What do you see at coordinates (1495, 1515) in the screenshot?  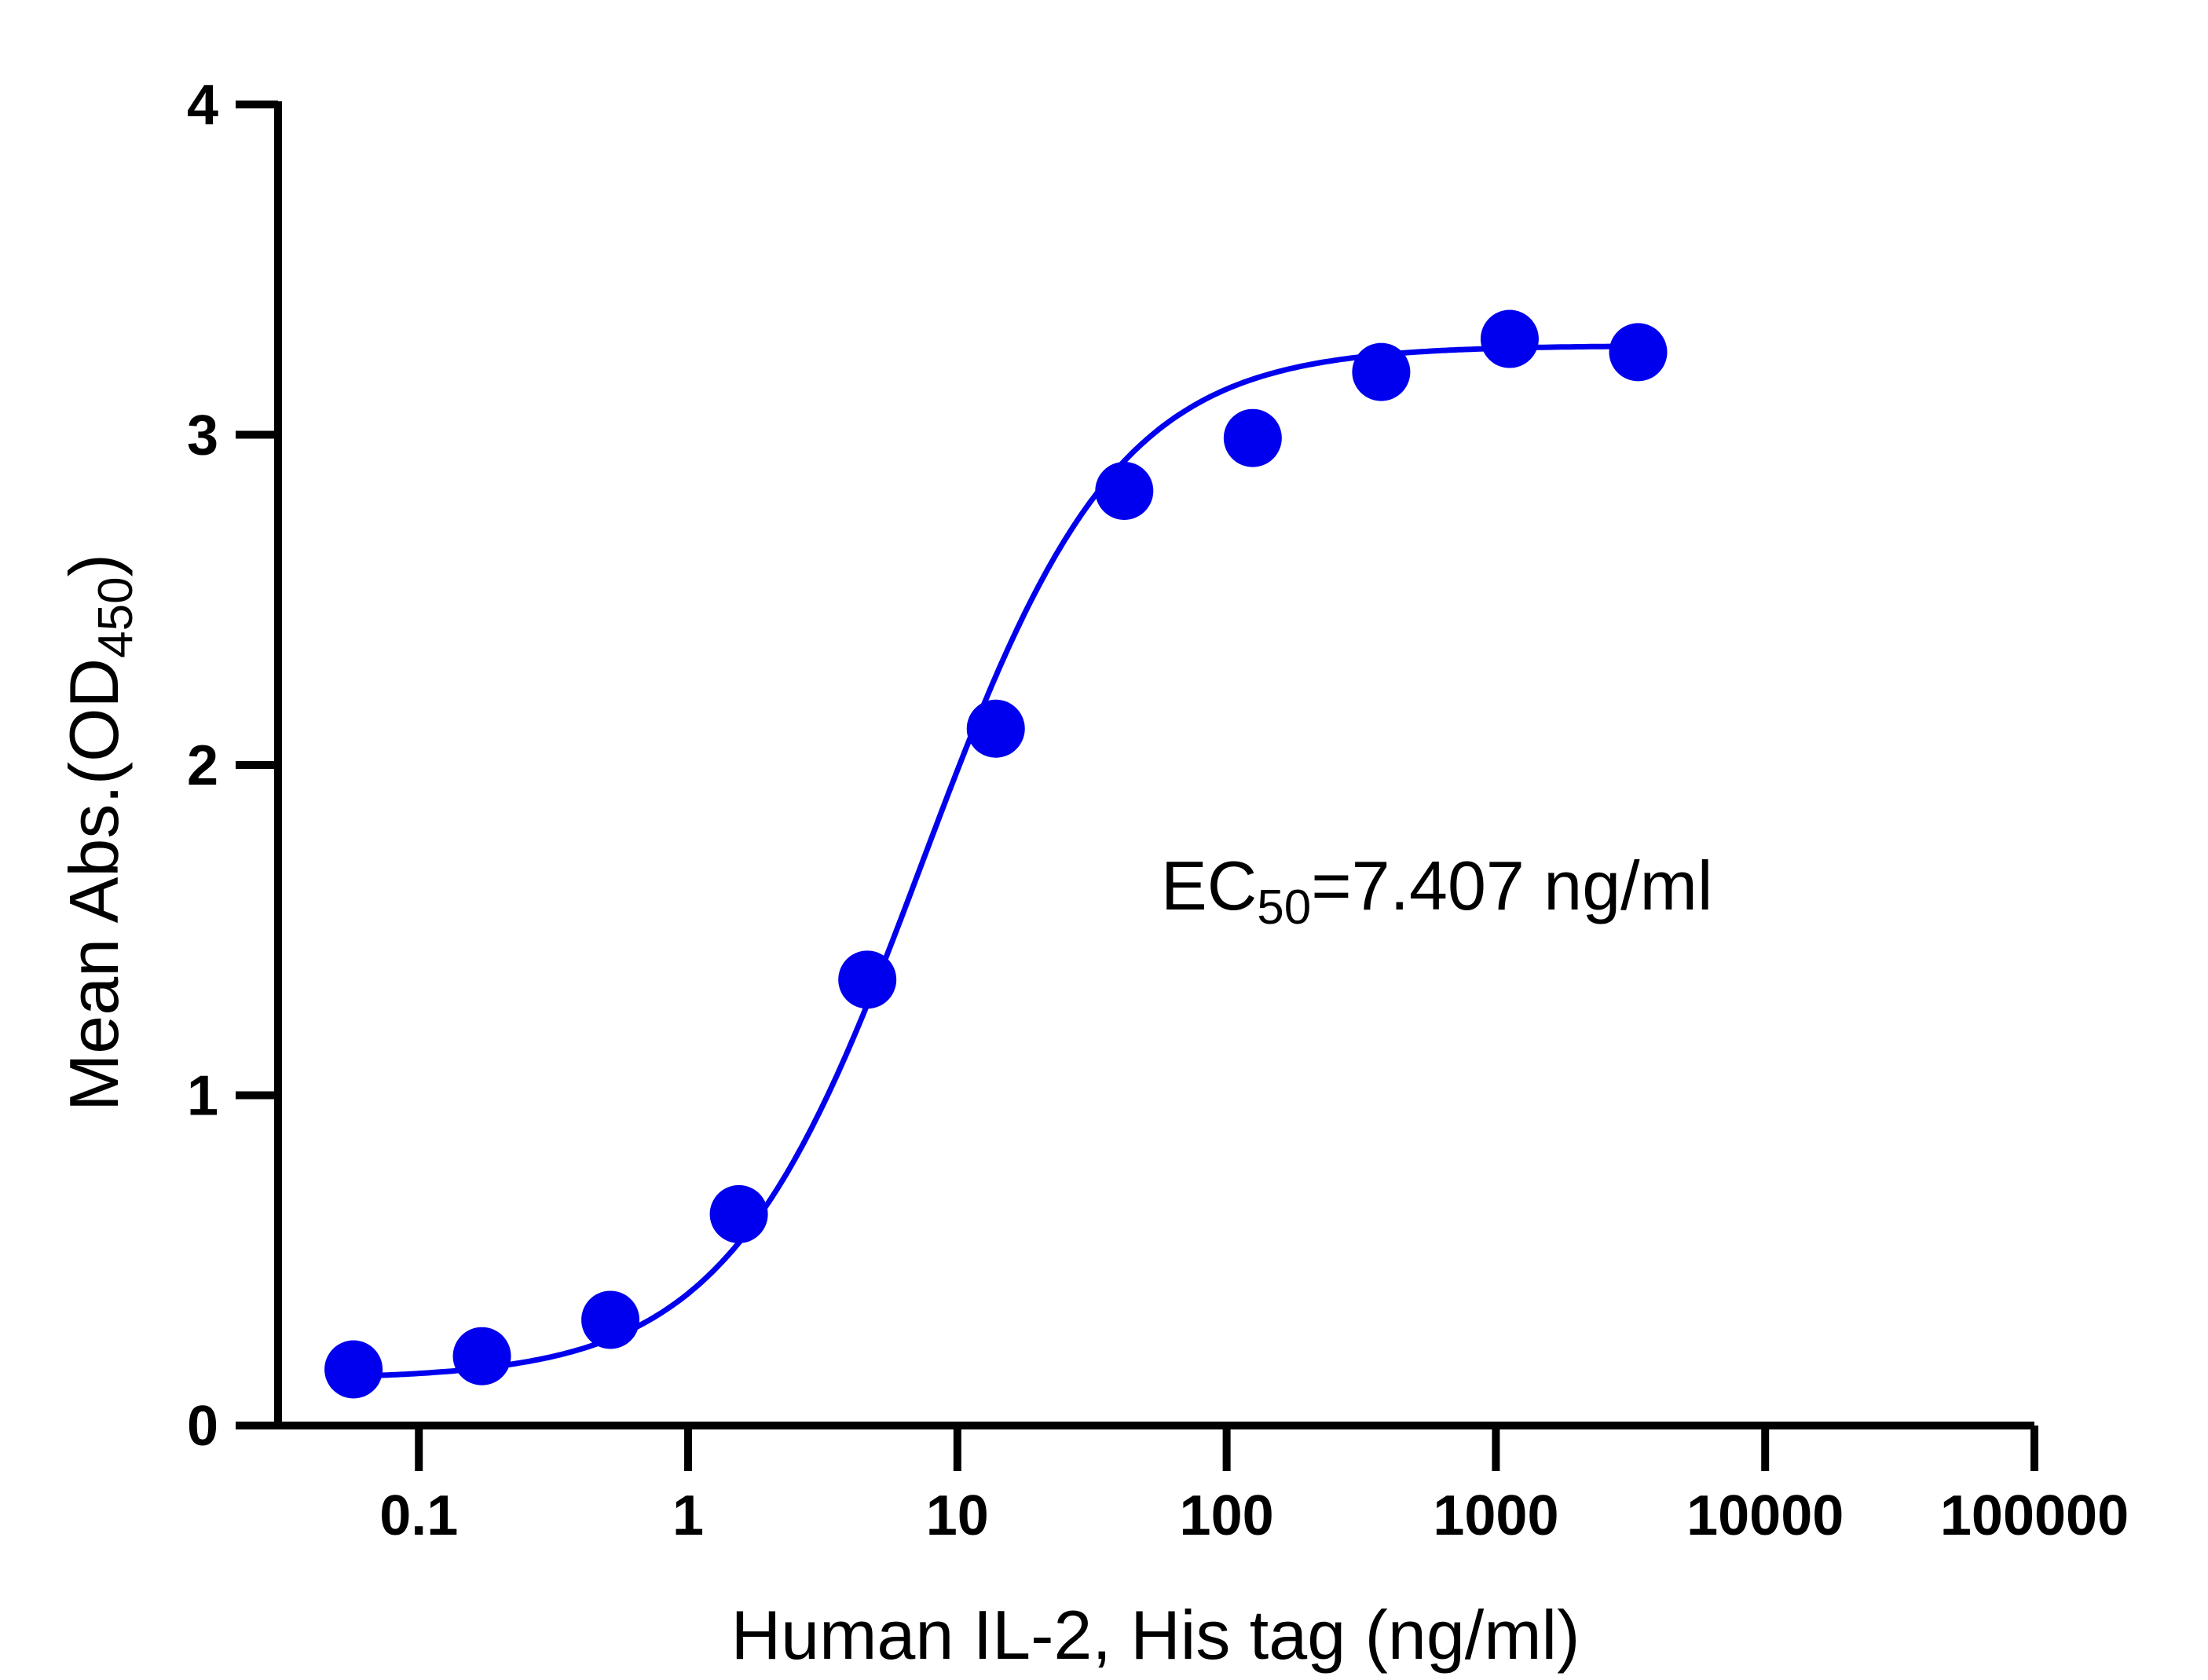 I see `x-tick-label: 1000` at bounding box center [1495, 1515].